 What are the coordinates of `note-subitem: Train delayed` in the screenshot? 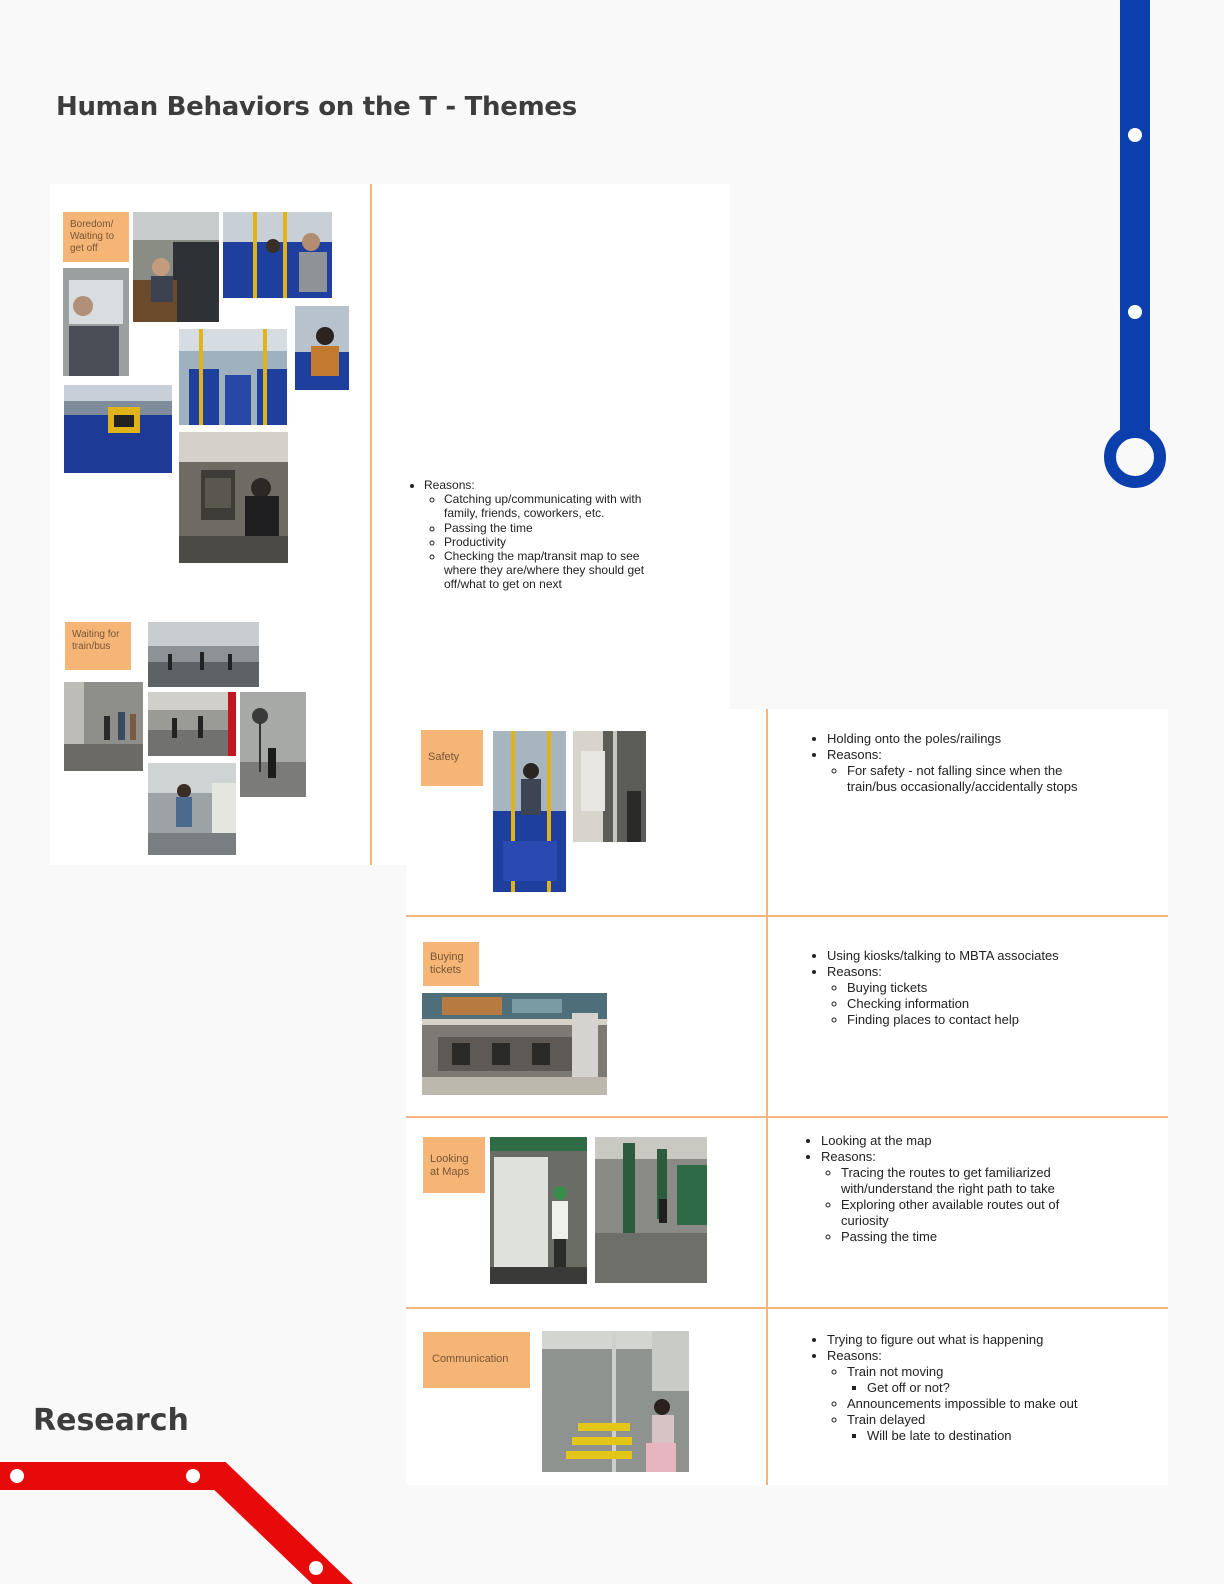 It's located at (990, 1420).